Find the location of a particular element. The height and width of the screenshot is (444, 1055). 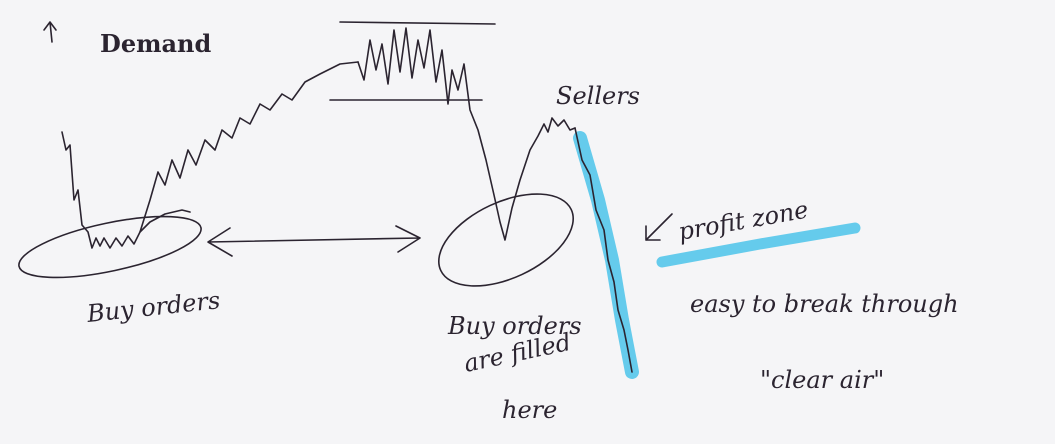

resistance-line is located at coordinates (417, 23).